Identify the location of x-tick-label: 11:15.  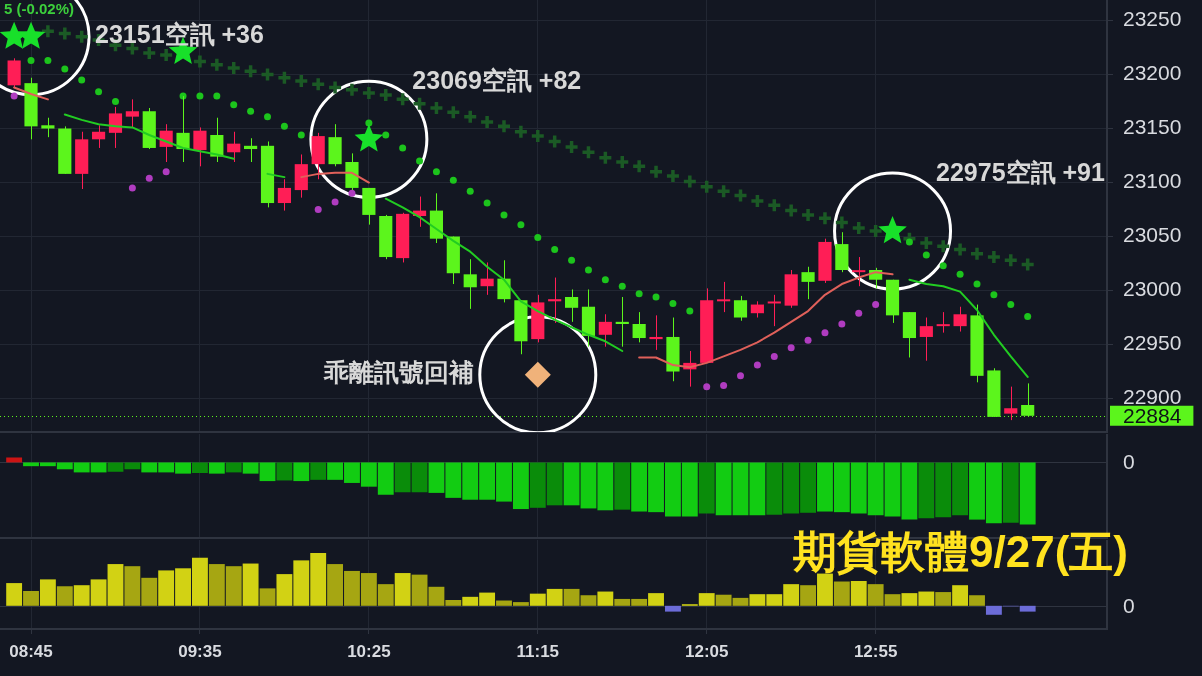
(538, 651).